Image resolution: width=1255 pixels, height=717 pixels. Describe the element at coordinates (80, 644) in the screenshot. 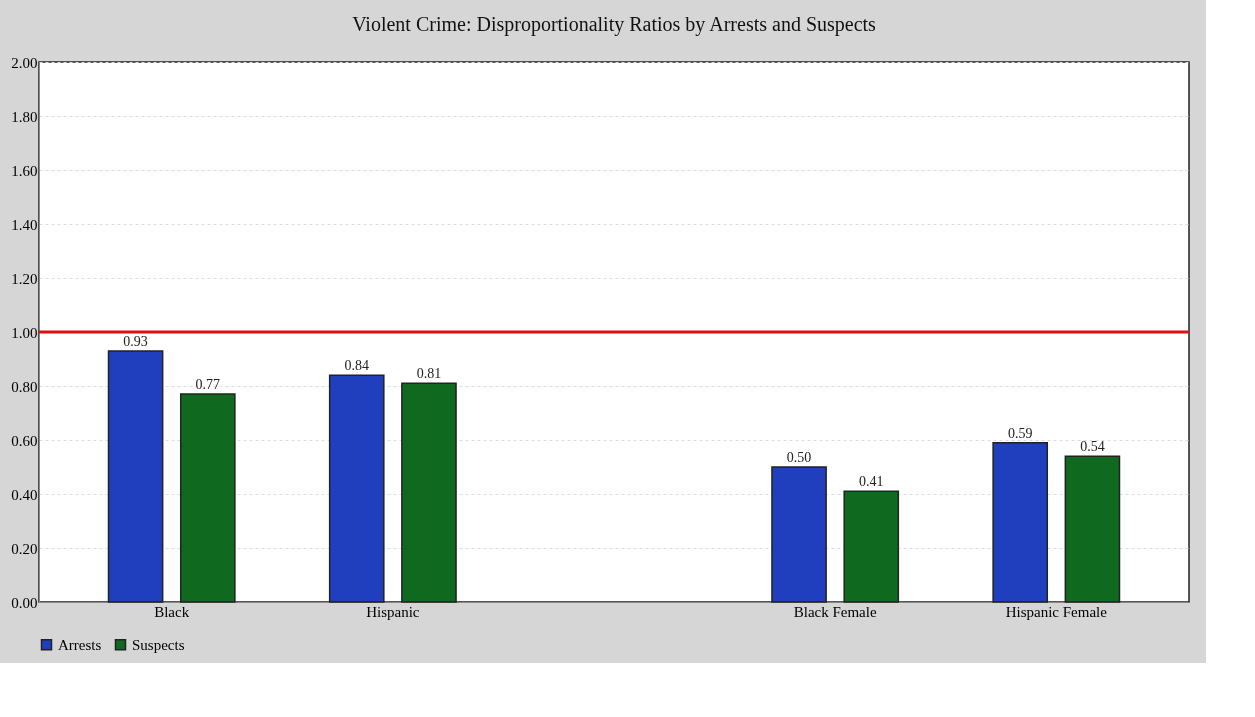

I see `legend-label: Arrests` at that location.